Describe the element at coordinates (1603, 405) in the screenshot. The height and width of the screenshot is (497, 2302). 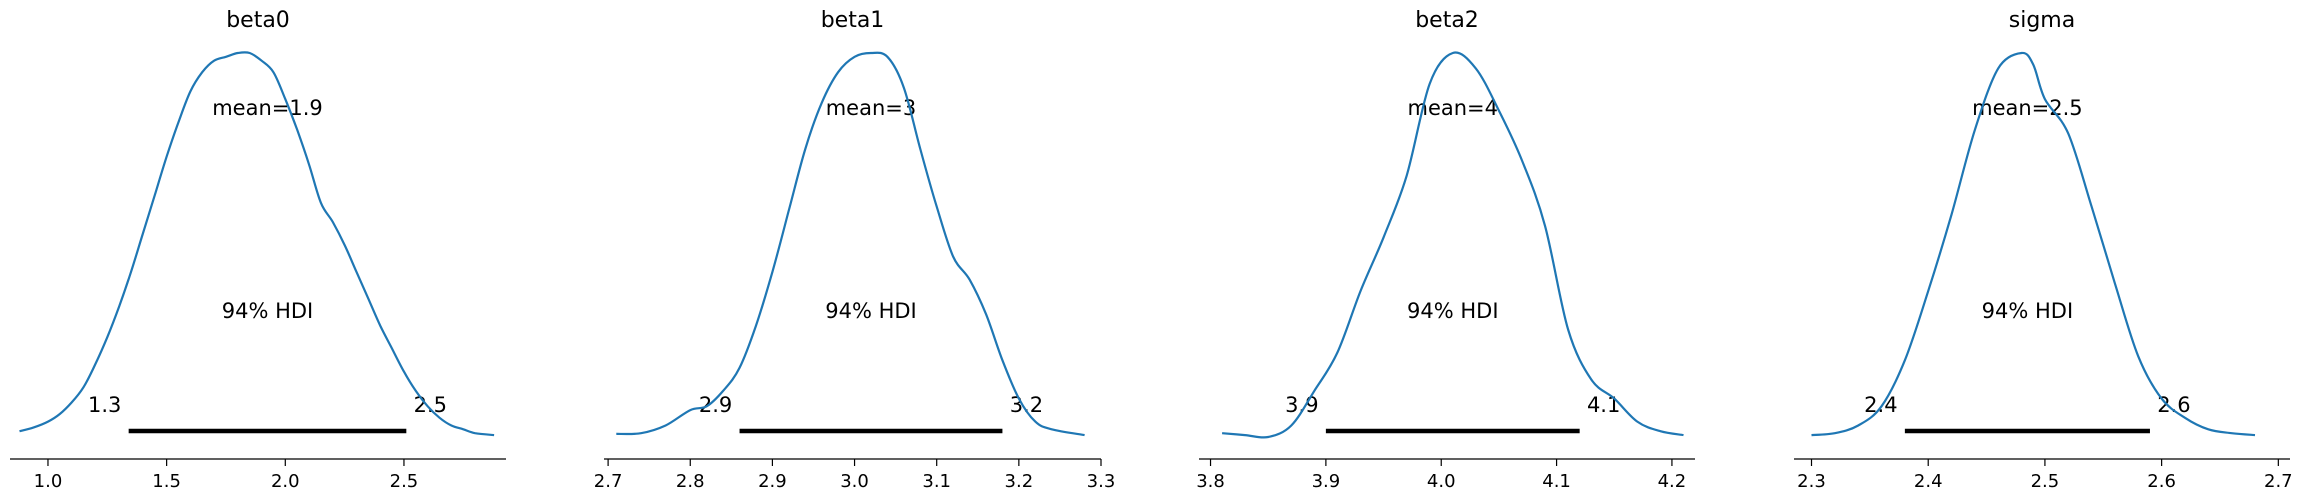
I see `hdi-upper-label: 4.1` at that location.